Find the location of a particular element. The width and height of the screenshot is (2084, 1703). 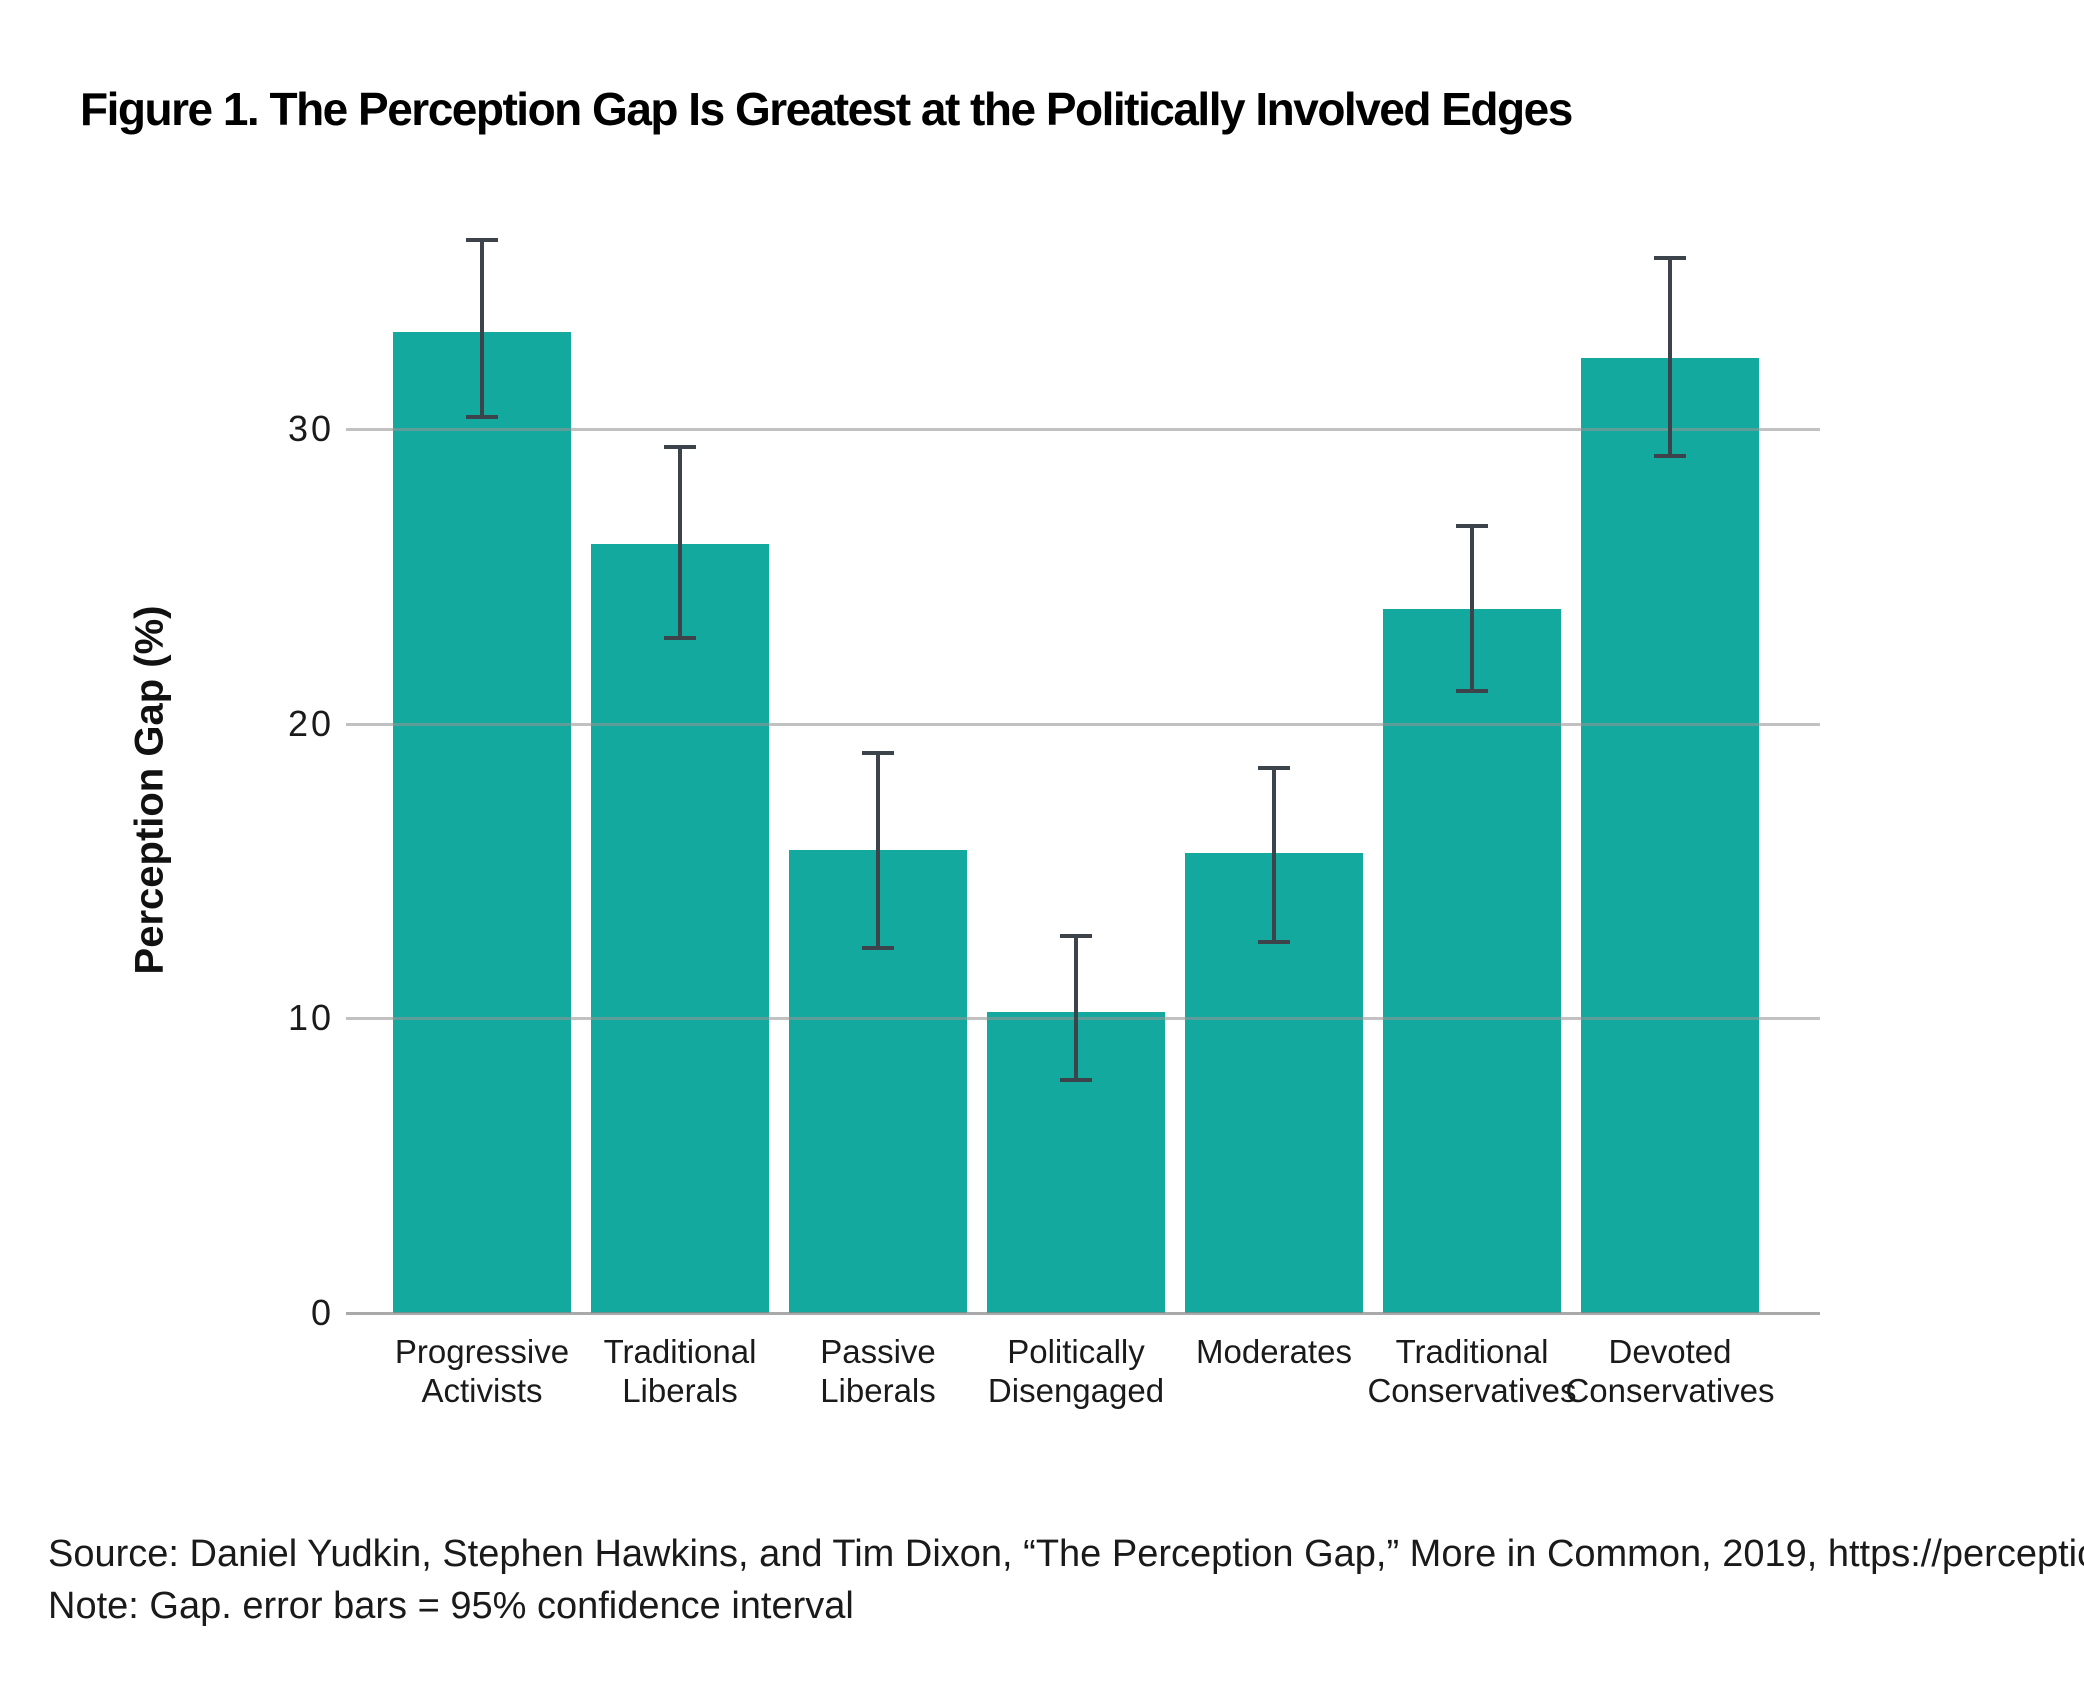

x-axis-line is located at coordinates (1083, 1313).